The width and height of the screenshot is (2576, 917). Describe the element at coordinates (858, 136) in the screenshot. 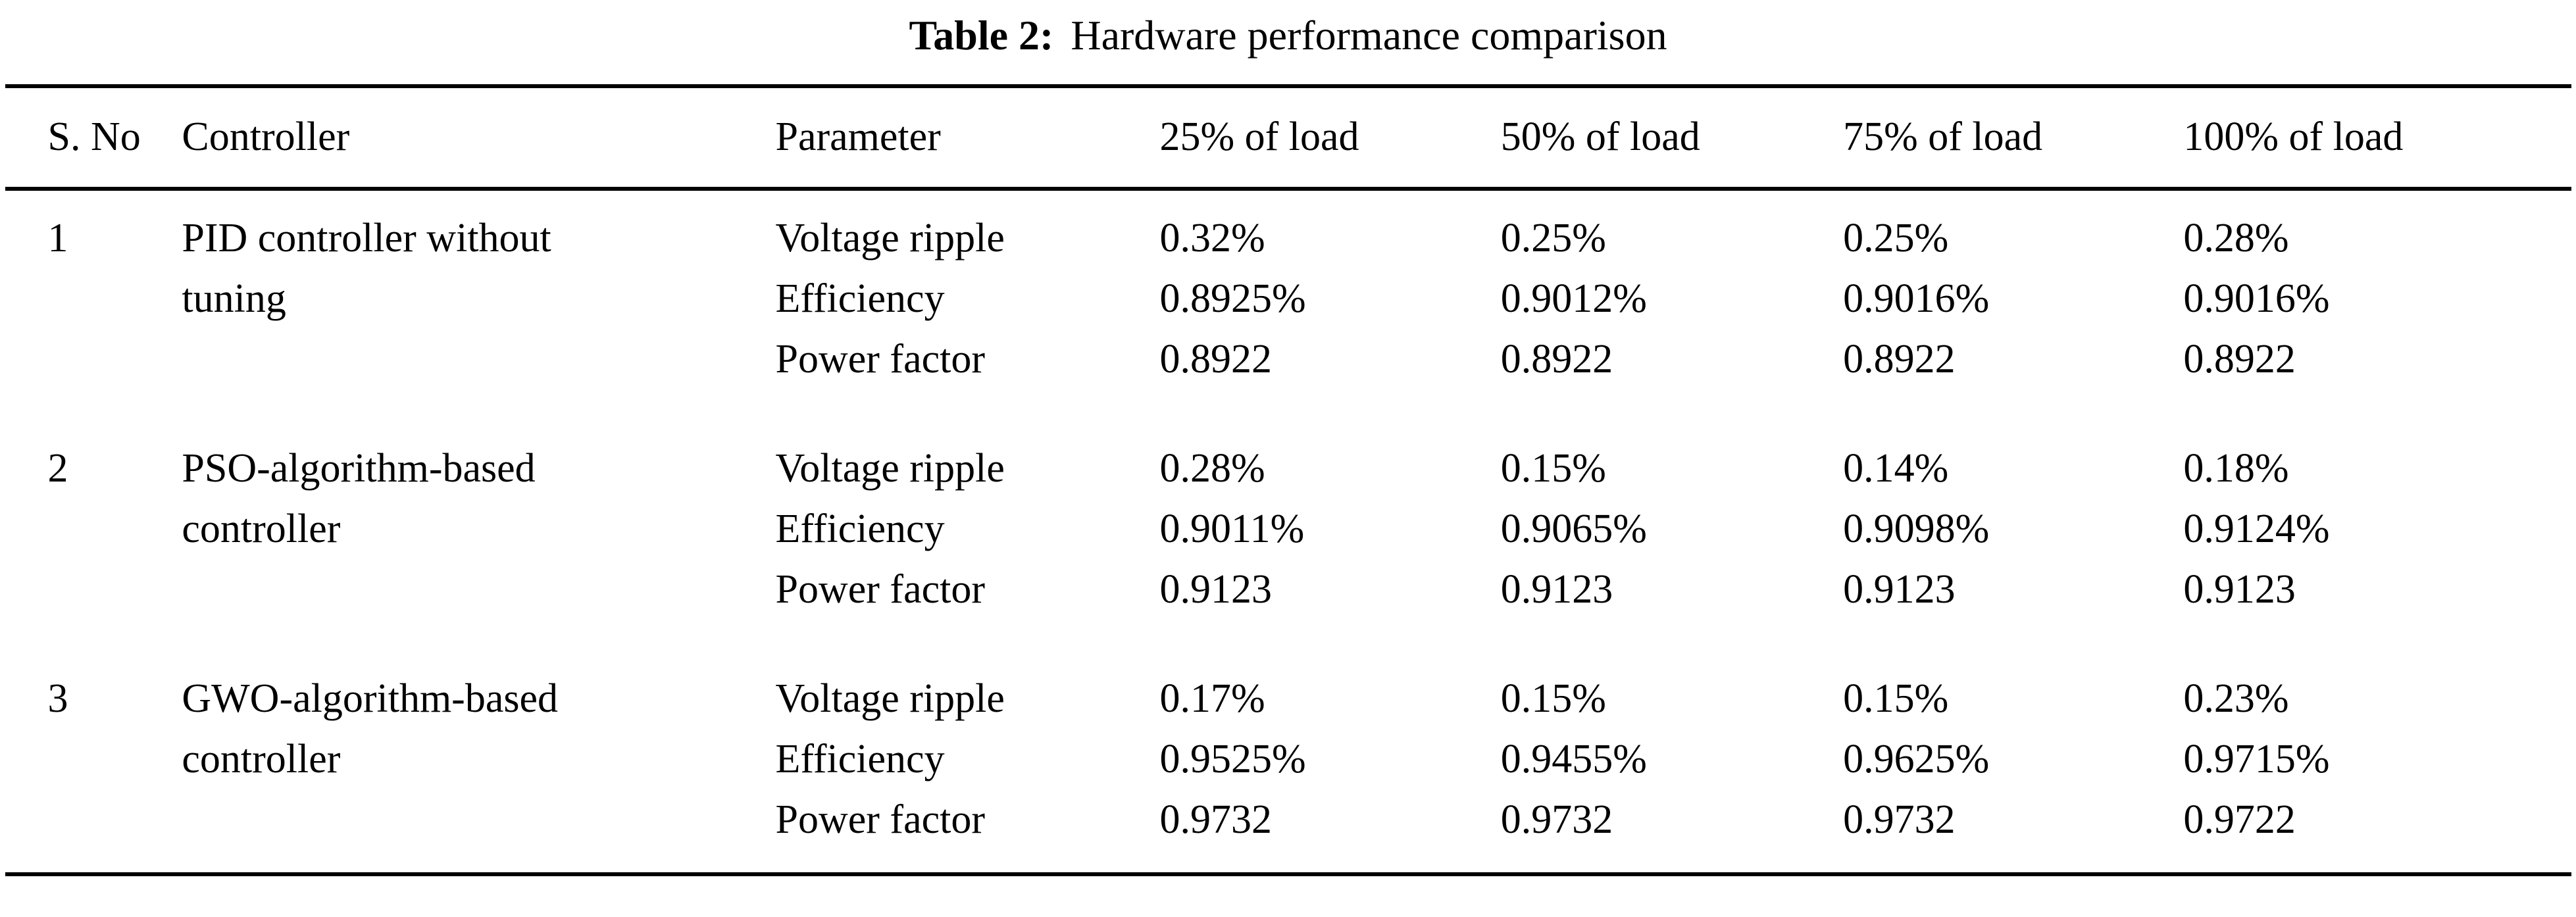

I see `header-parameter: Parameter` at that location.